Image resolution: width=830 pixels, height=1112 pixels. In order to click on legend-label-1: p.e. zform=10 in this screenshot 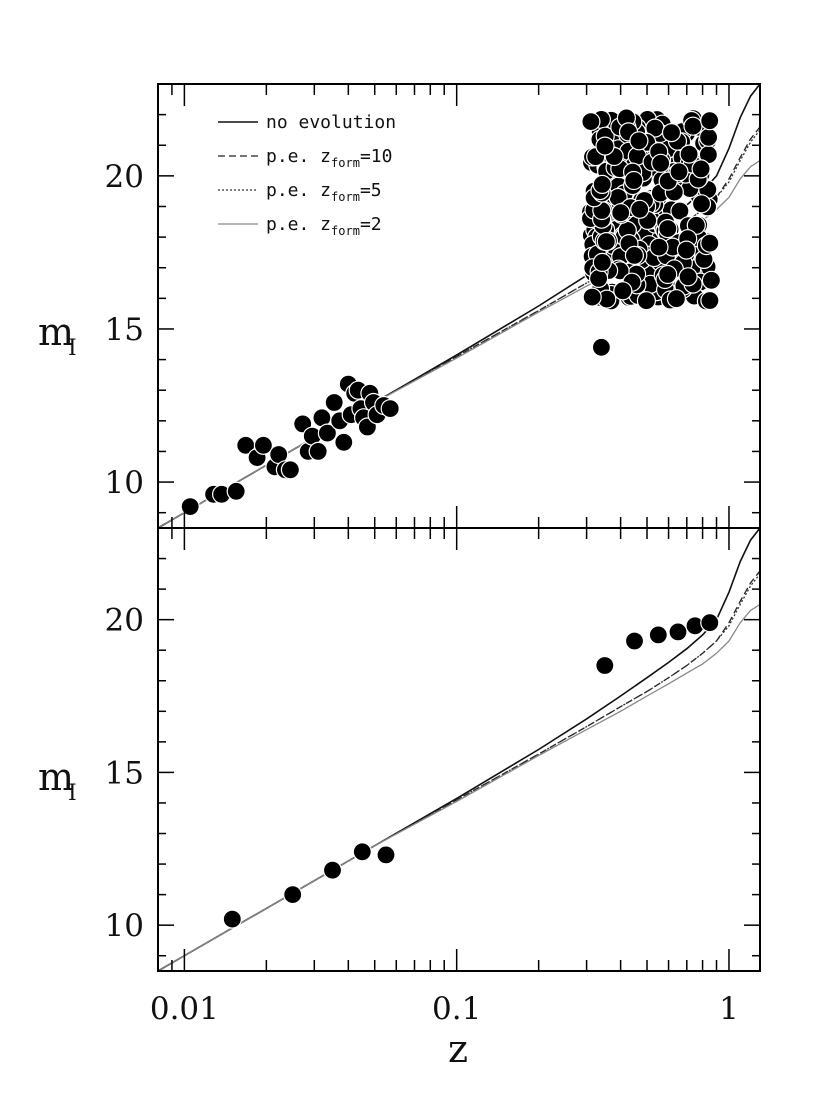, I will do `click(329, 158)`.